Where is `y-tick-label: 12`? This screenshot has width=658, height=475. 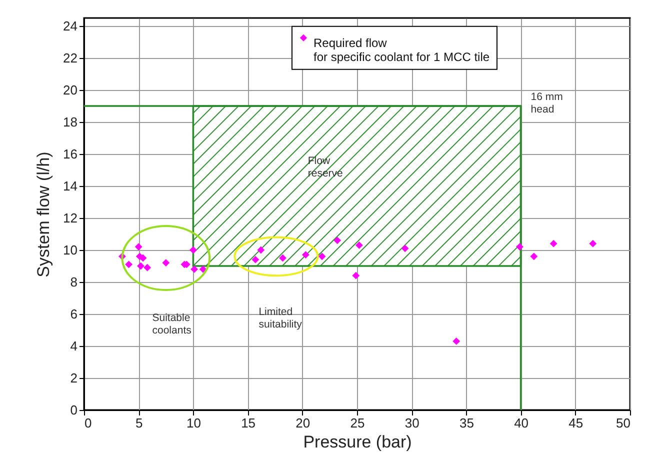 y-tick-label: 12 is located at coordinates (70, 218).